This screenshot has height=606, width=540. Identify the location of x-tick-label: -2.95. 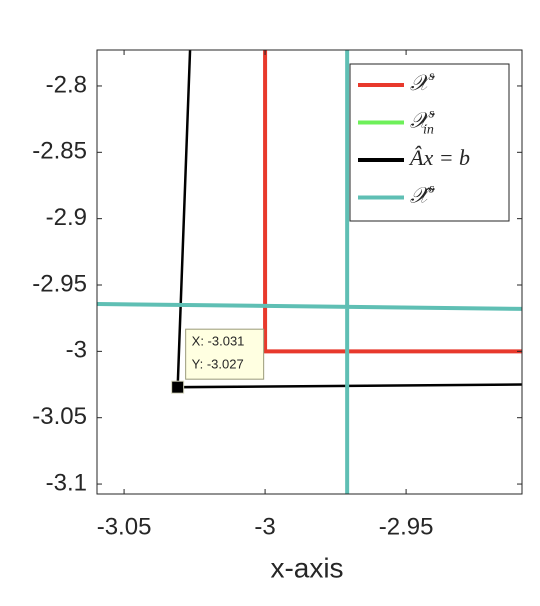
(406, 526).